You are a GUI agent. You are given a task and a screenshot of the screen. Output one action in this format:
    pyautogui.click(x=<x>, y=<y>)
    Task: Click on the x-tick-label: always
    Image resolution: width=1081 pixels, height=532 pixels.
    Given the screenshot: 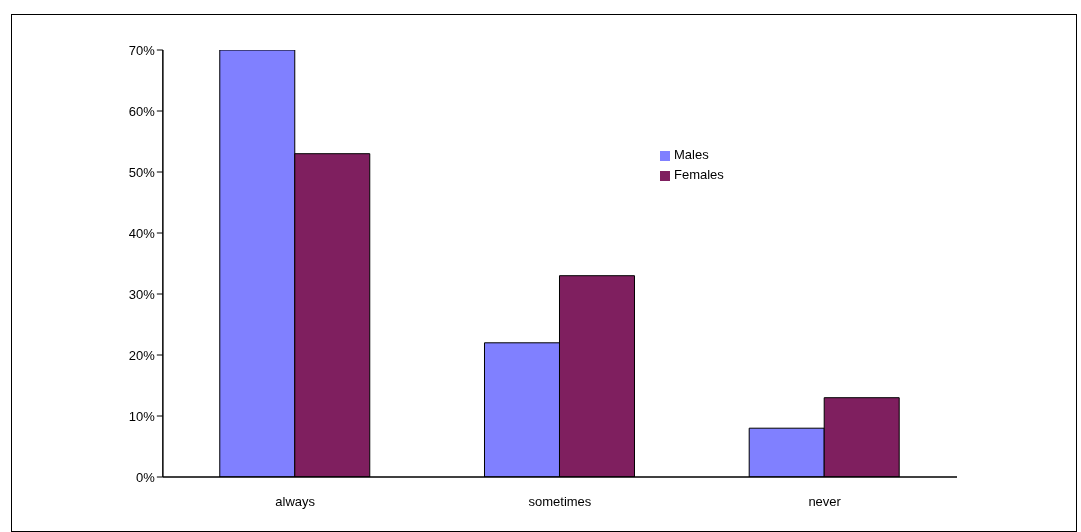 What is the action you would take?
    pyautogui.click(x=295, y=502)
    